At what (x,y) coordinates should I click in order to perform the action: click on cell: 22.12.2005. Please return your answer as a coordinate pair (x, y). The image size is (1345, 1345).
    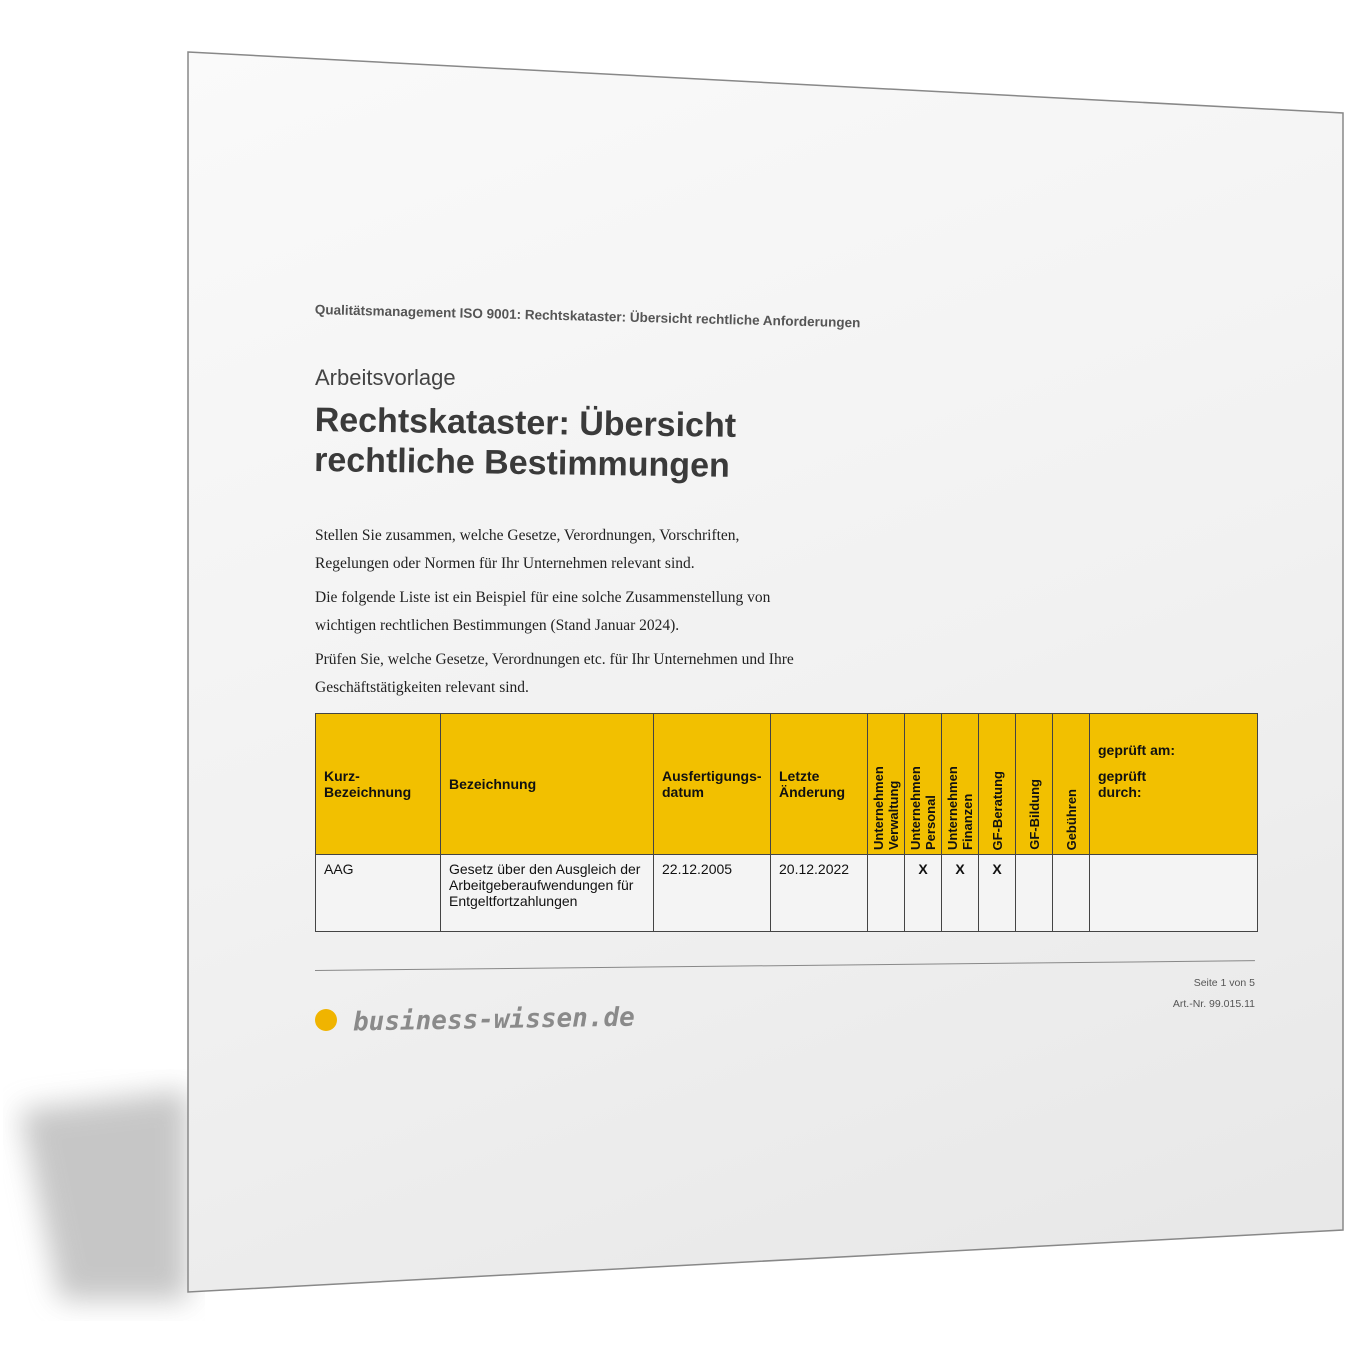
    Looking at the image, I should click on (712, 893).